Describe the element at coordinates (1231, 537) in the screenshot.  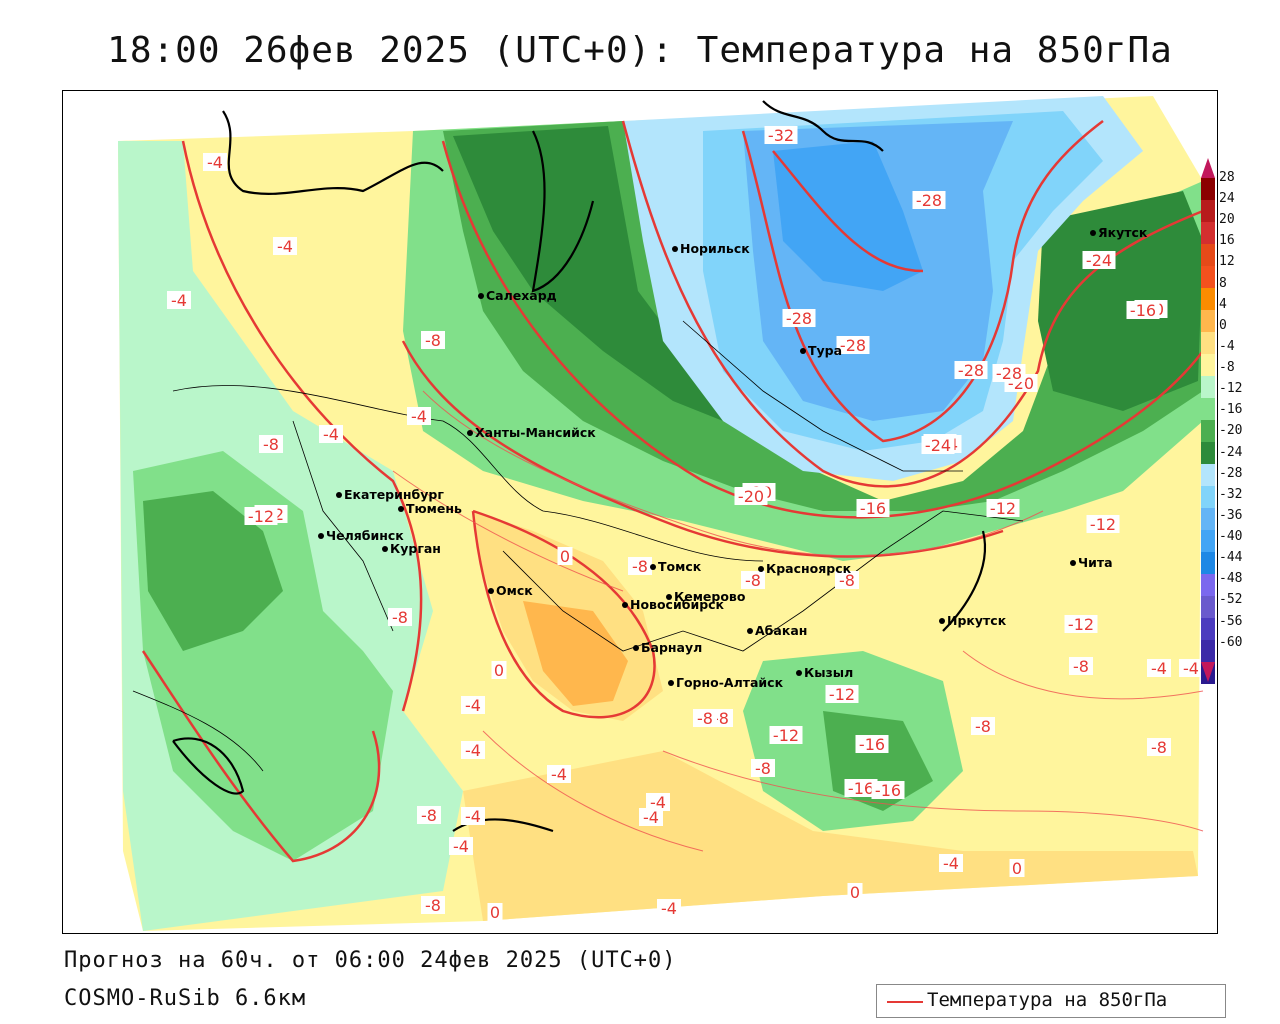
I see `colorbar-tick-label: -40` at that location.